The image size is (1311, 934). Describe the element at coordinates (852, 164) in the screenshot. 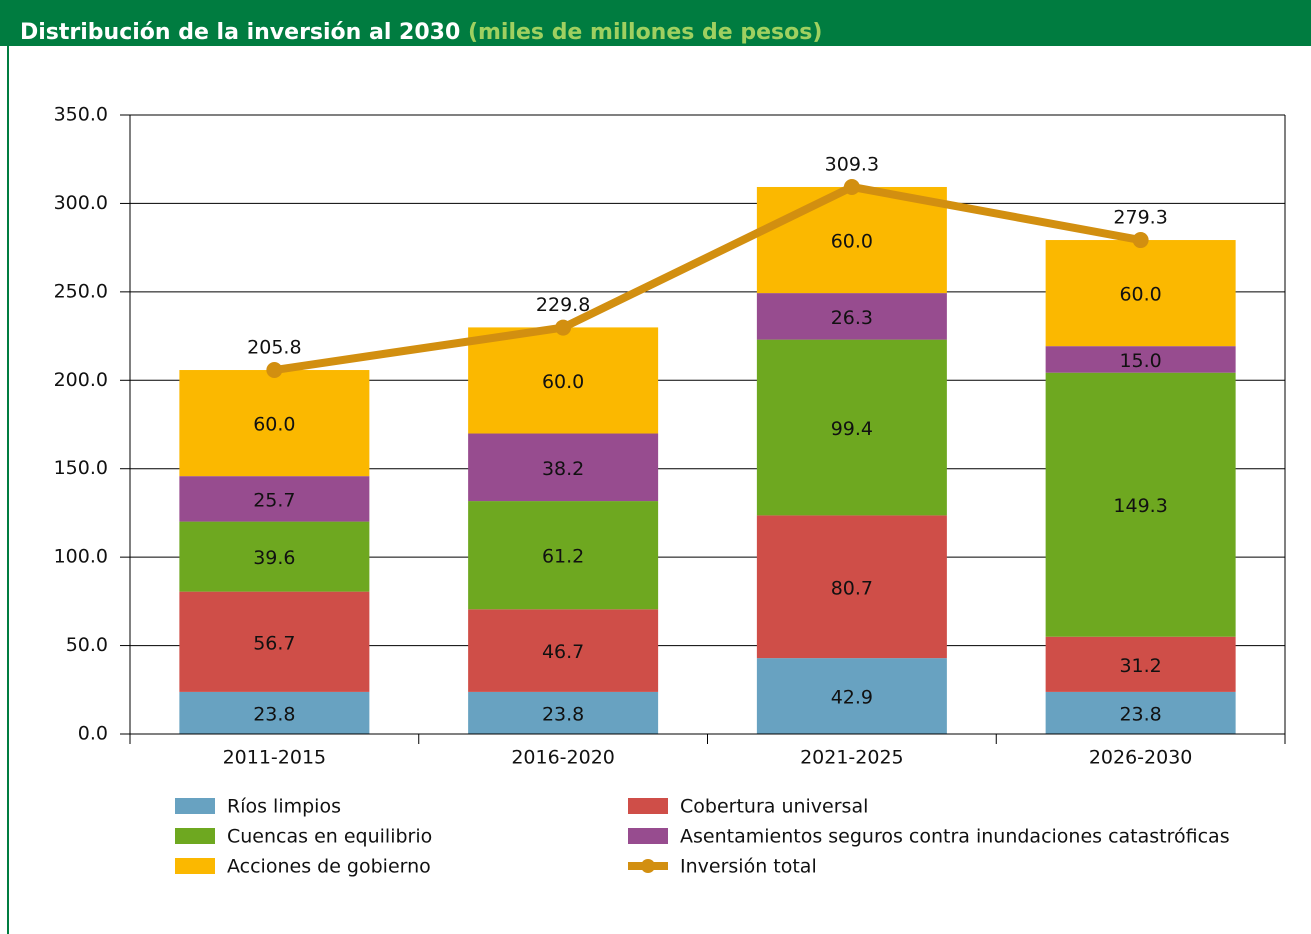

I see `data-label: 309.3` at that location.